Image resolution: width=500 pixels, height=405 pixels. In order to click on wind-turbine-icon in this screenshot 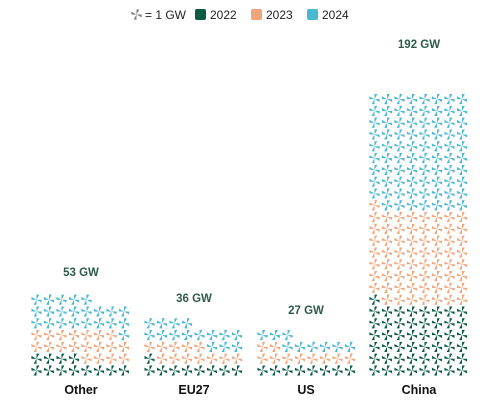, I will do `click(136, 14)`.